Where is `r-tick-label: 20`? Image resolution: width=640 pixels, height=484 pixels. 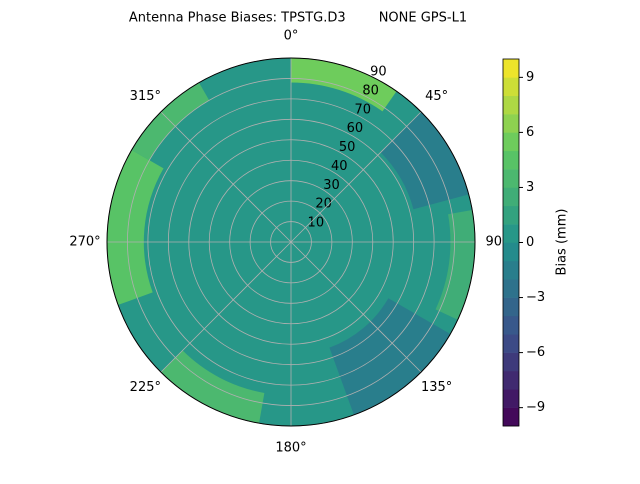 r-tick-label: 20 is located at coordinates (323, 204).